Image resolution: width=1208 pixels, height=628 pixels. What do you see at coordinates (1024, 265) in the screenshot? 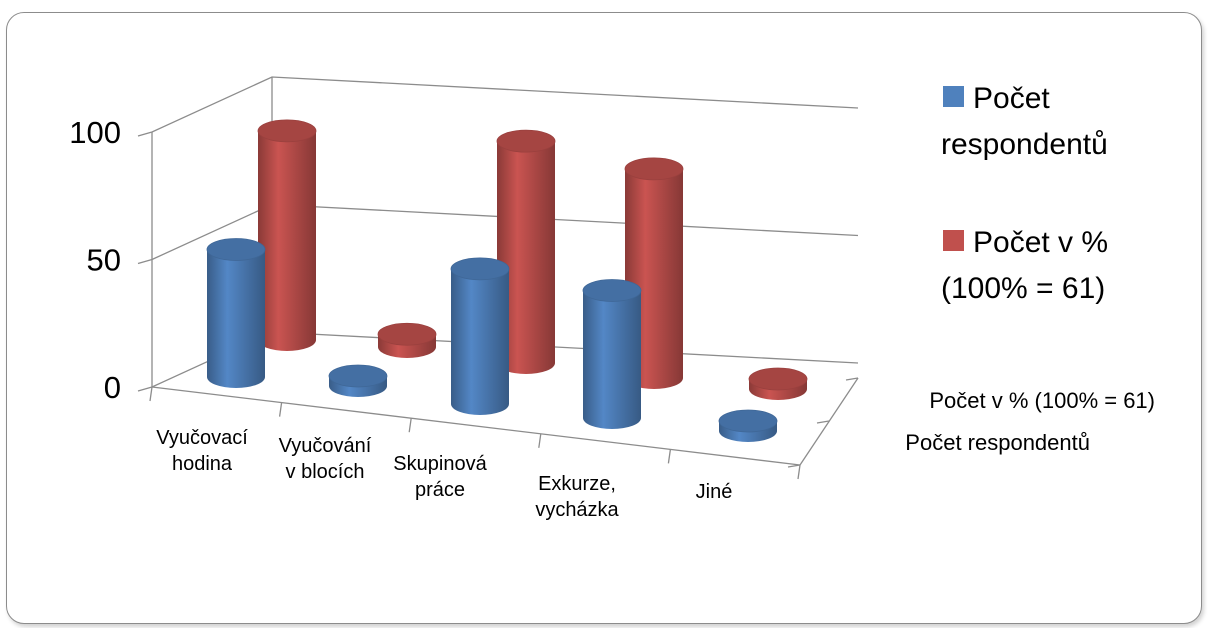
I see `legend-label-1: Počet v % (100% = 61)` at bounding box center [1024, 265].